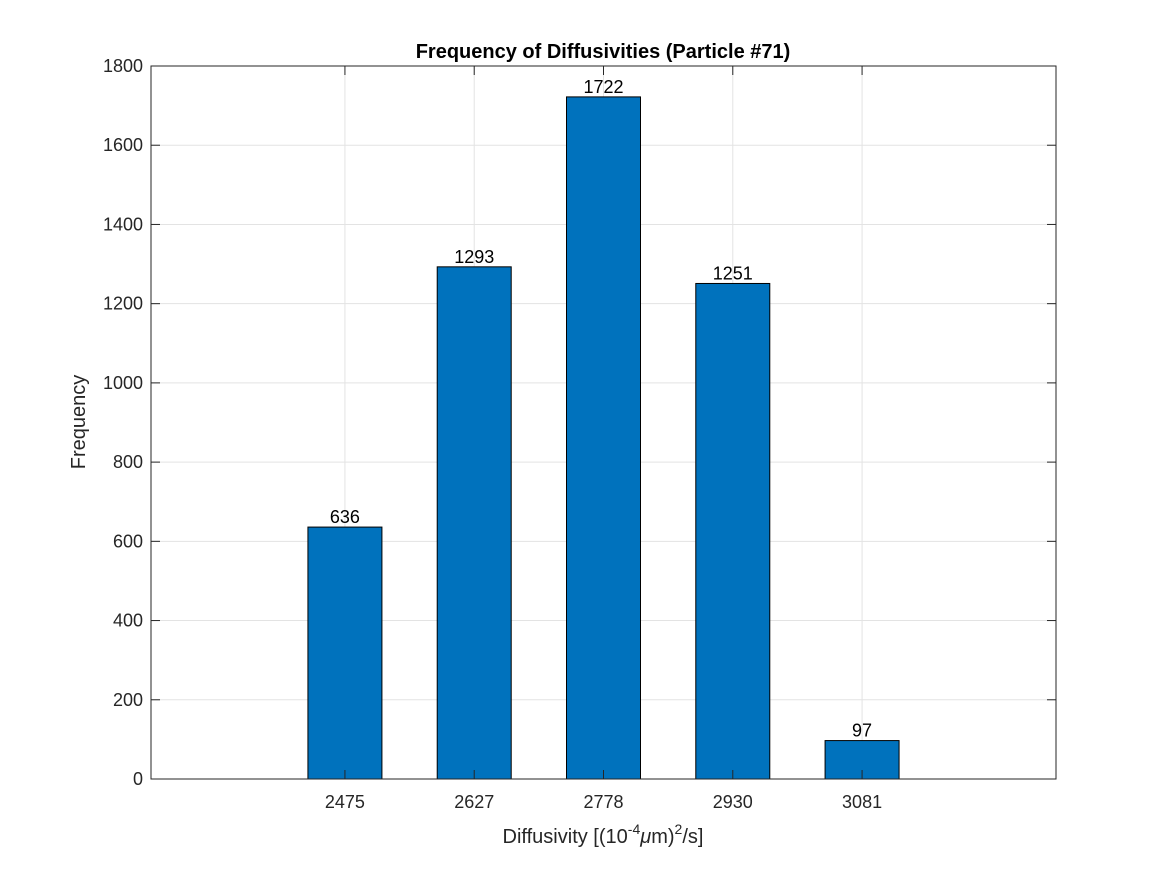 The width and height of the screenshot is (1167, 875). Describe the element at coordinates (862, 731) in the screenshot. I see `data-label-3081: 97` at that location.